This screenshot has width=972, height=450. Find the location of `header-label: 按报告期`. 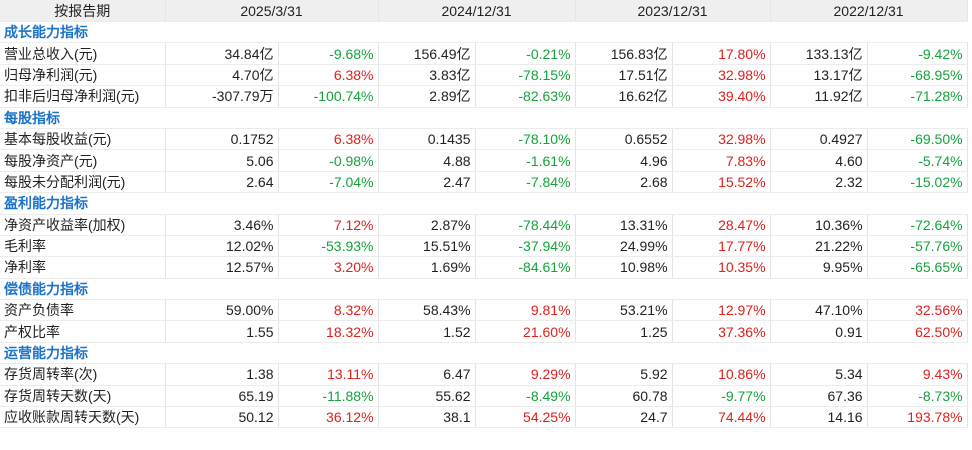

header-label: 按报告期 is located at coordinates (83, 11).